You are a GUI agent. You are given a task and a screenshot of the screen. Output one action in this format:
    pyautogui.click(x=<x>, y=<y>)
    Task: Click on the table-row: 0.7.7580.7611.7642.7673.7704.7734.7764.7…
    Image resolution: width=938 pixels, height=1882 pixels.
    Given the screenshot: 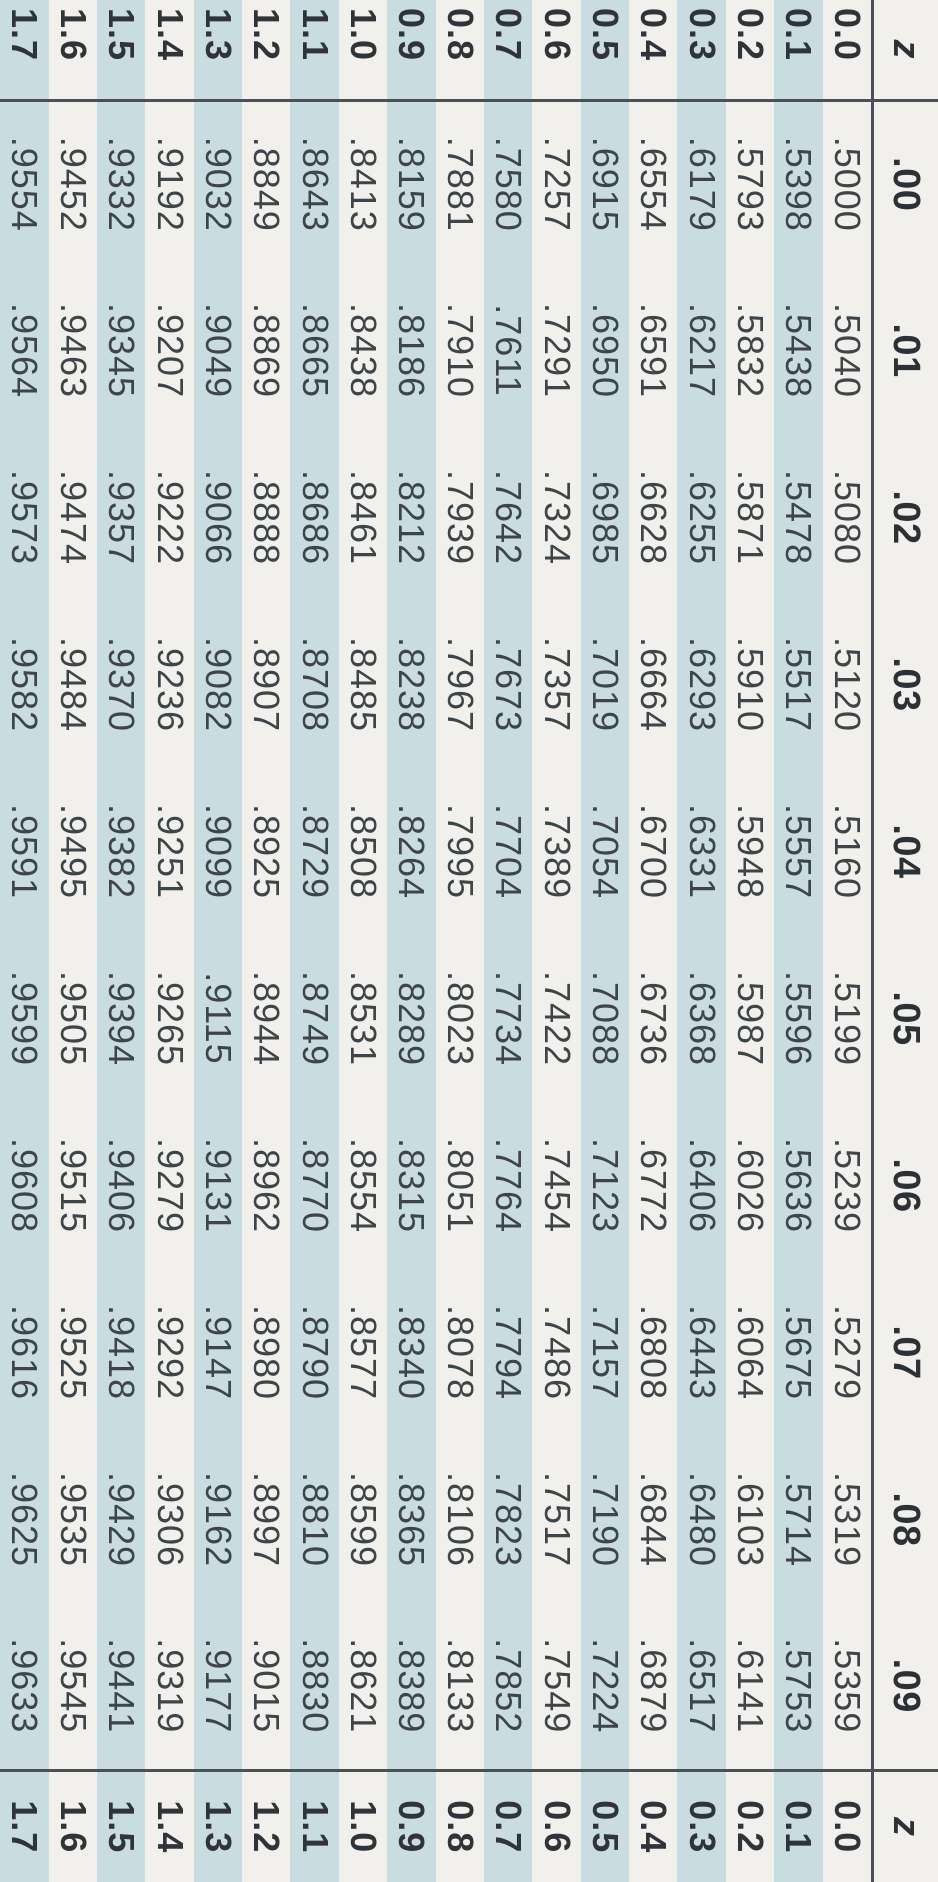 What is the action you would take?
    pyautogui.click(x=508, y=941)
    